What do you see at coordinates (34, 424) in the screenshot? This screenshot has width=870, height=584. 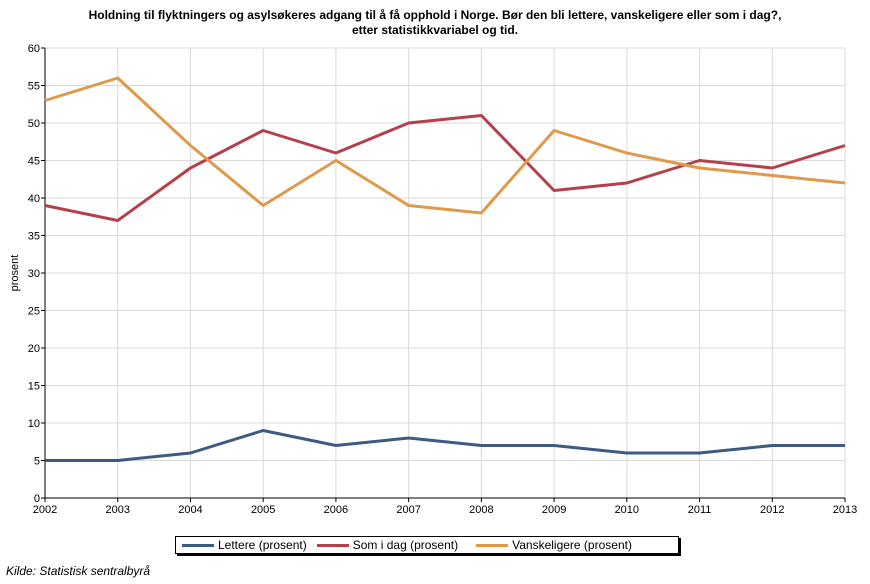 I see `y-tick-label: 10` at bounding box center [34, 424].